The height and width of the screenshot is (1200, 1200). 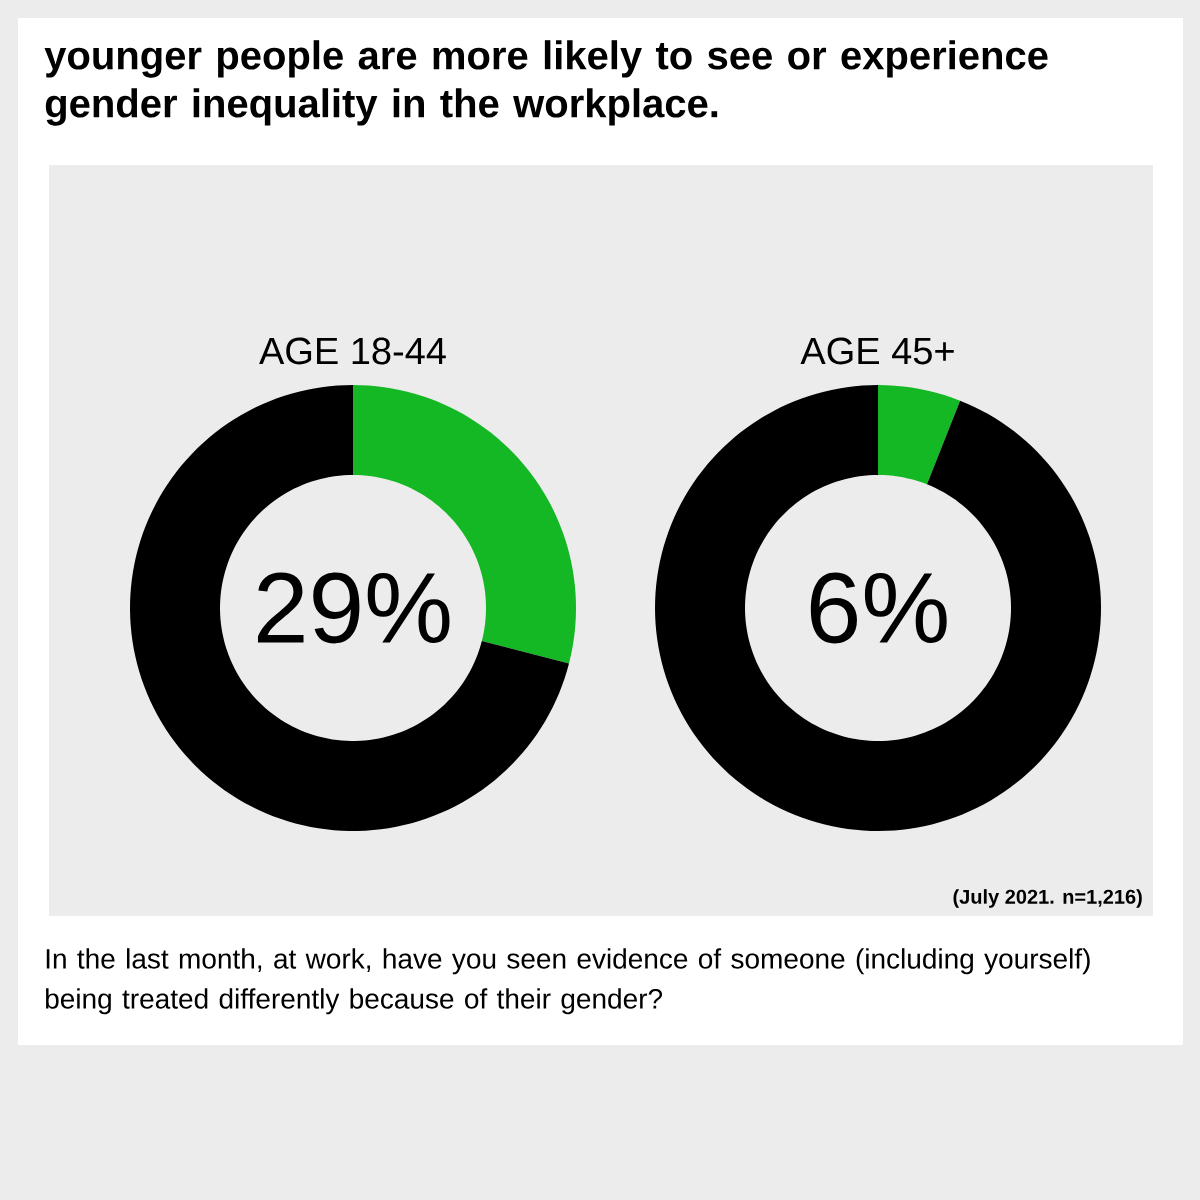 What do you see at coordinates (1047, 898) in the screenshot?
I see `text: (July 2021. n=1,216)` at bounding box center [1047, 898].